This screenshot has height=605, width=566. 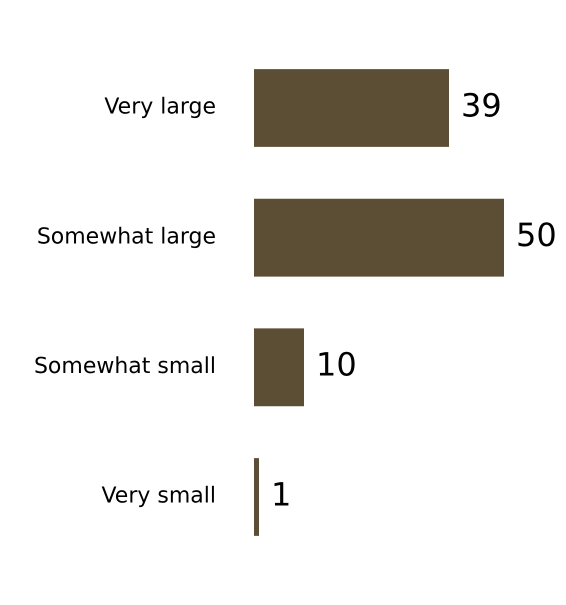 I want to click on data-label: 50, so click(x=536, y=235).